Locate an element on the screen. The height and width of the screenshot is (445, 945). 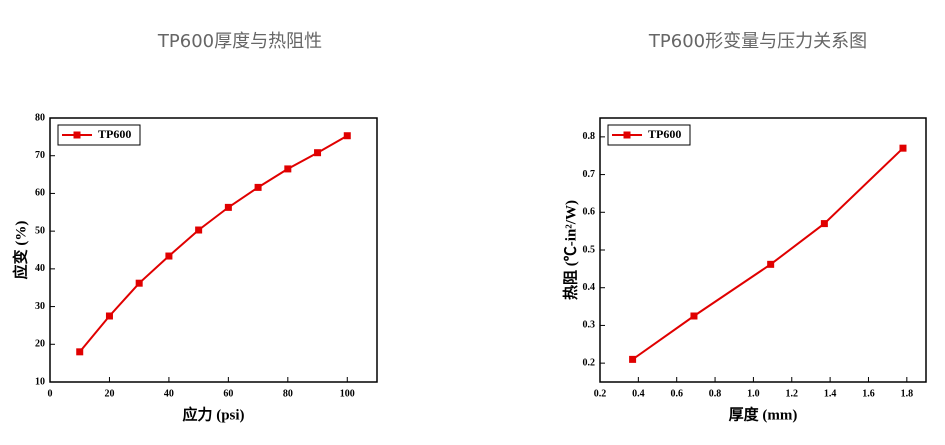
x-tick-label: 0.2 is located at coordinates (600, 393).